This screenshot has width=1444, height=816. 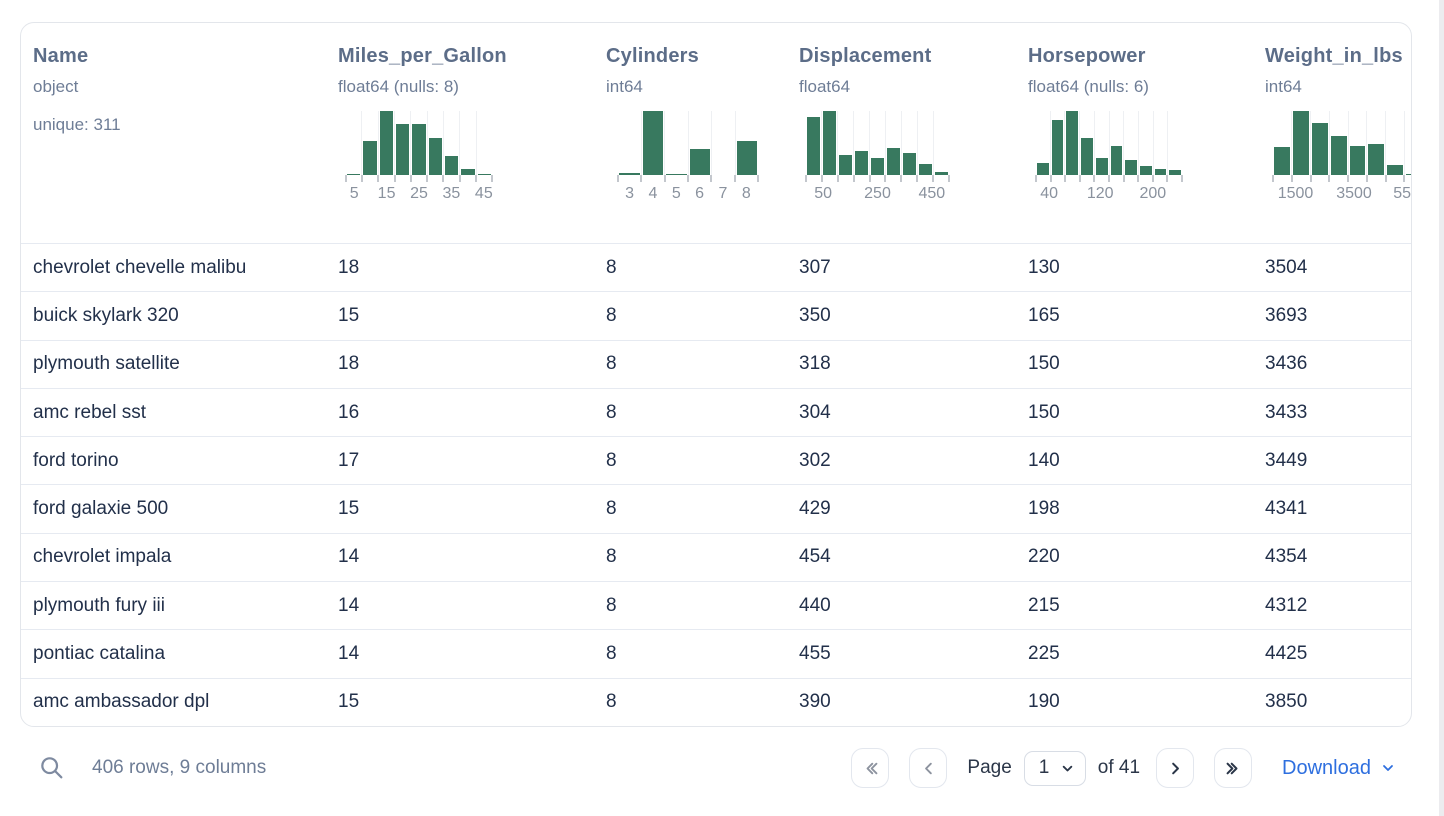 What do you see at coordinates (1354, 193) in the screenshot?
I see `axis-tick-label: 3500` at bounding box center [1354, 193].